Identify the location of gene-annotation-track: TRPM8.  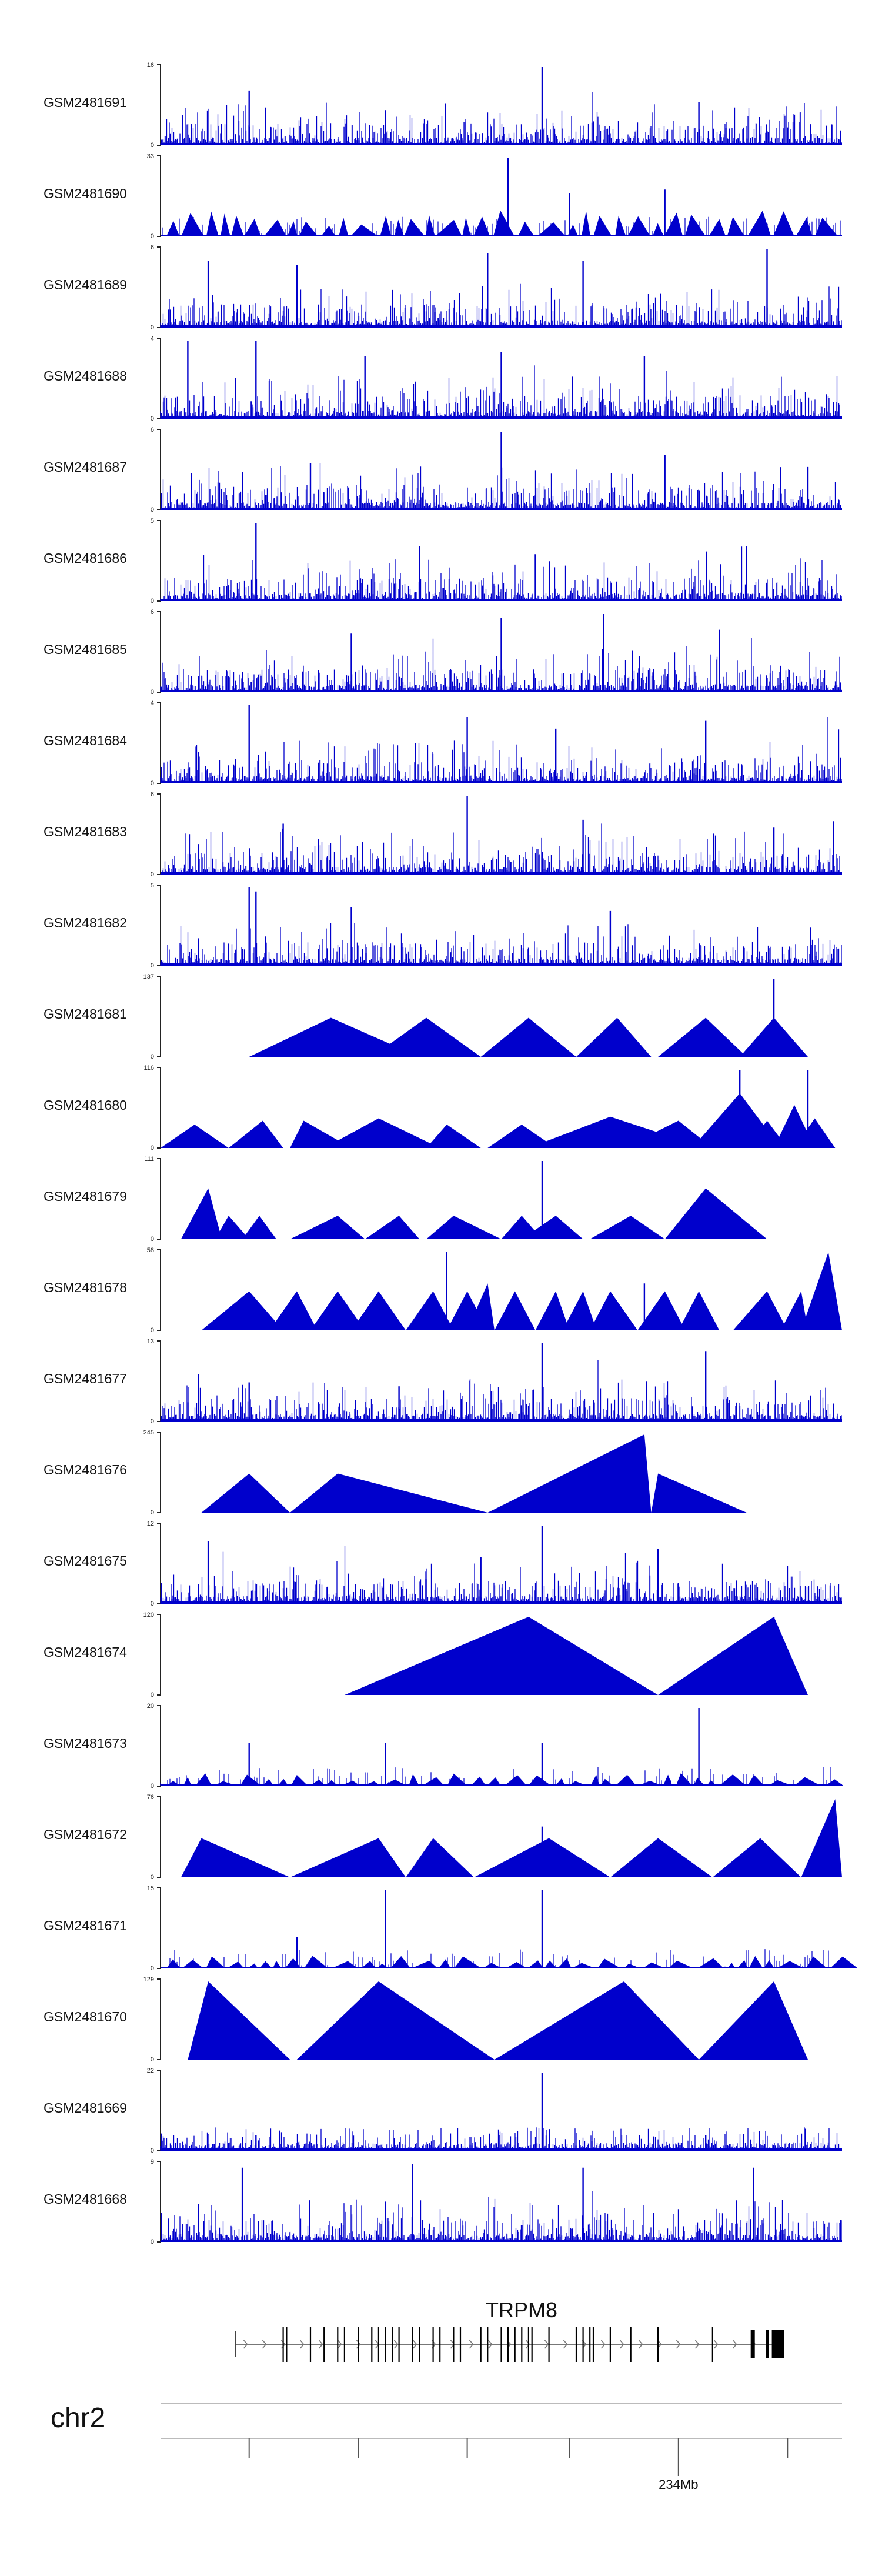
(509, 2330).